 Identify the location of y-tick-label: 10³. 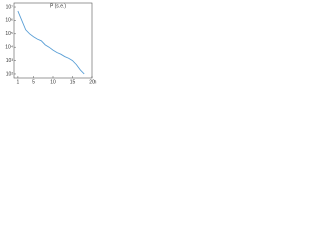
(10, 61).